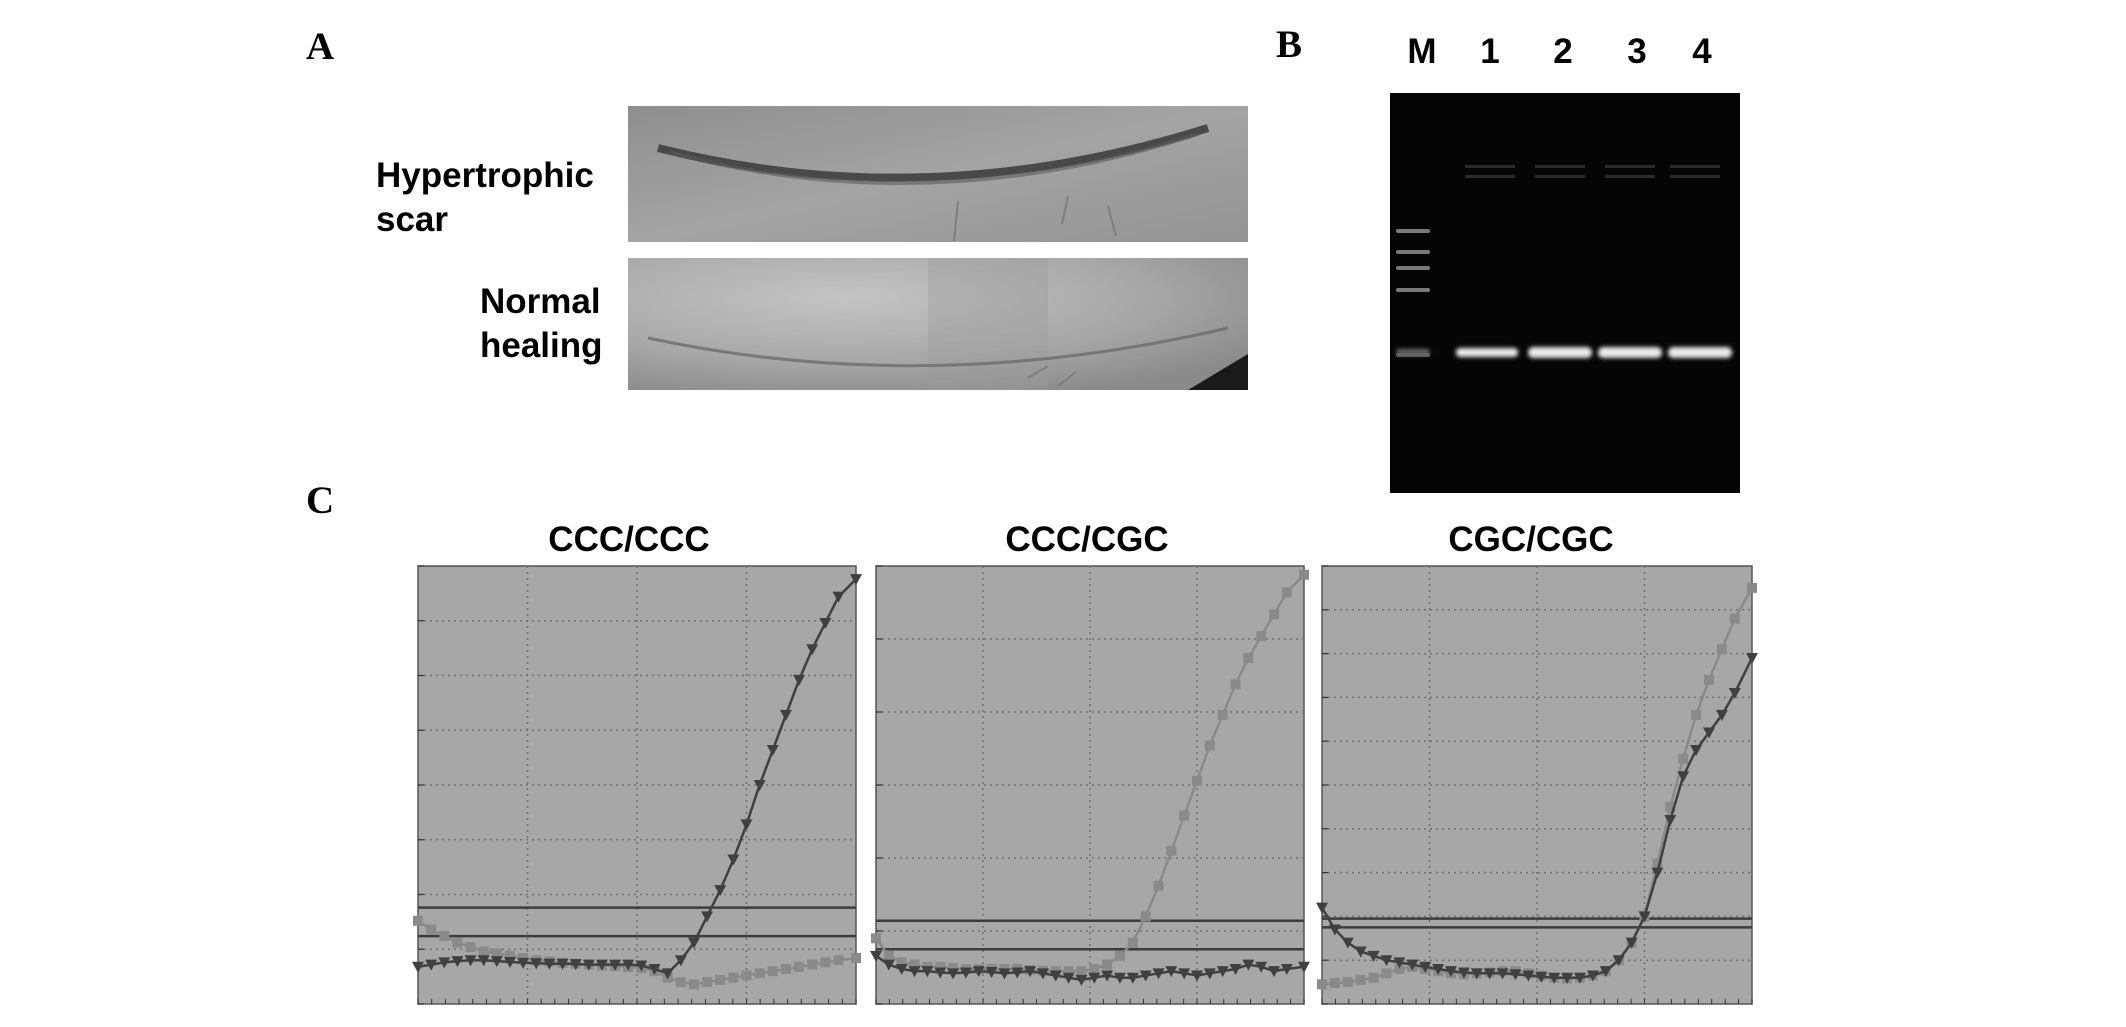 This screenshot has width=2126, height=1027. Describe the element at coordinates (1563, 51) in the screenshot. I see `lane-label-2: 2` at that location.